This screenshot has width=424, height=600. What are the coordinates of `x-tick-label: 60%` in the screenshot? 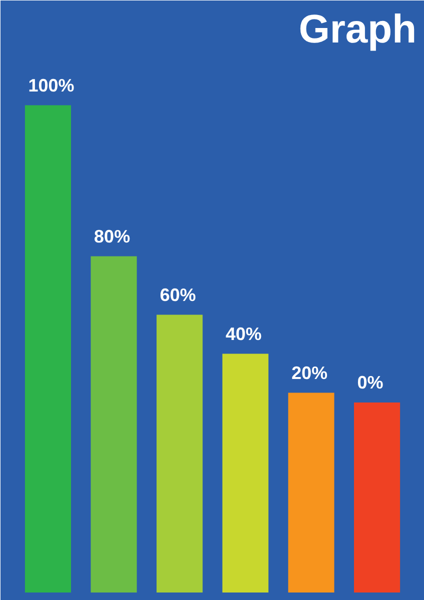 It's located at (178, 295).